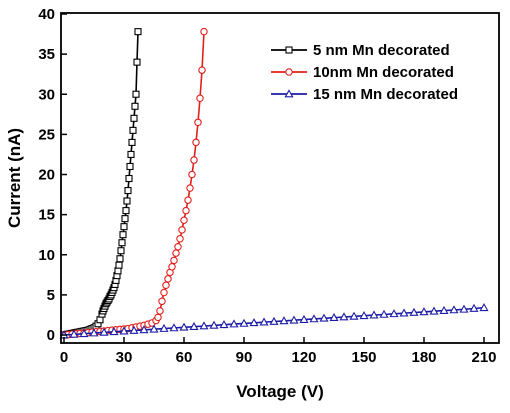  Describe the element at coordinates (280, 391) in the screenshot. I see `x-axis-title: Voltage (V)` at that location.